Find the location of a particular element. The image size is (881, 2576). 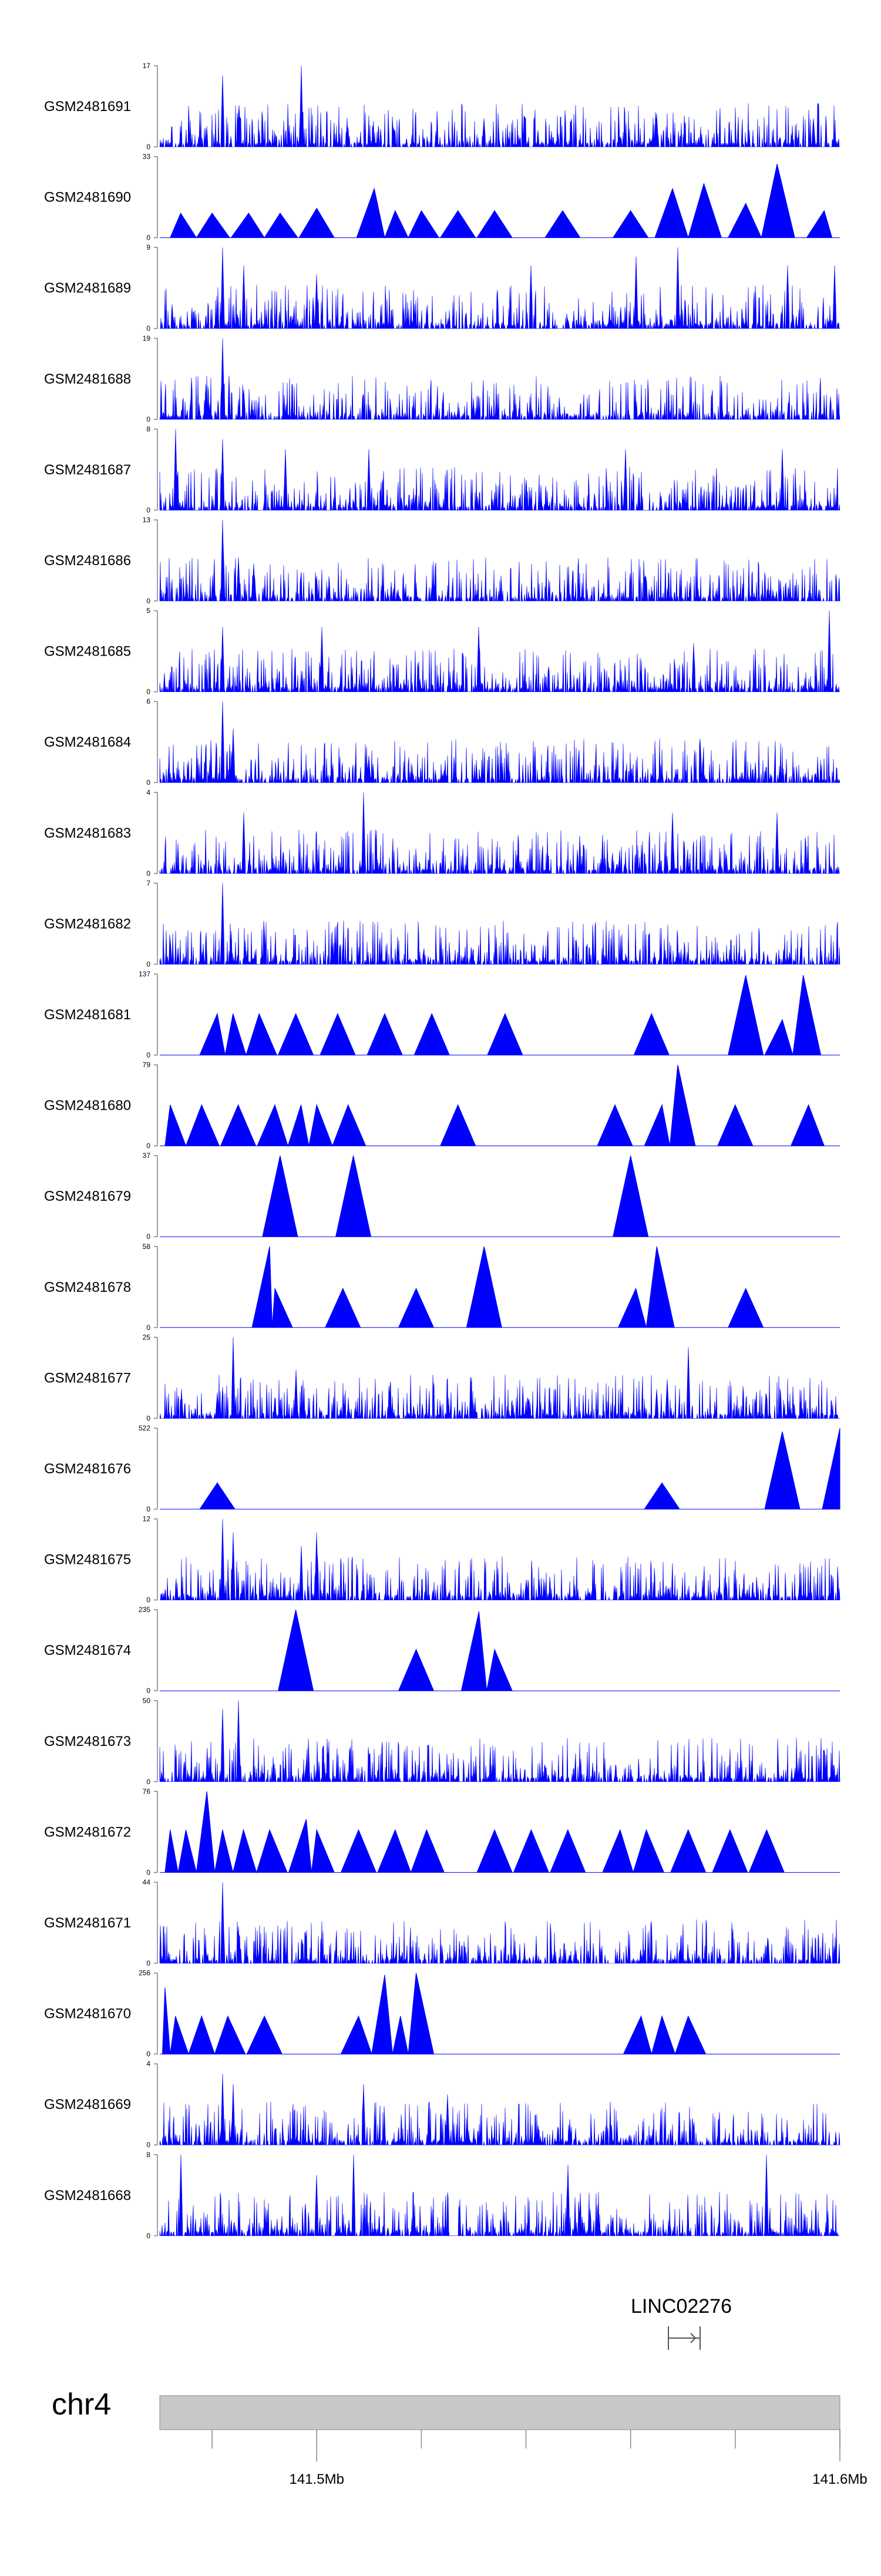

y-max-label: 58 is located at coordinates (147, 1246).